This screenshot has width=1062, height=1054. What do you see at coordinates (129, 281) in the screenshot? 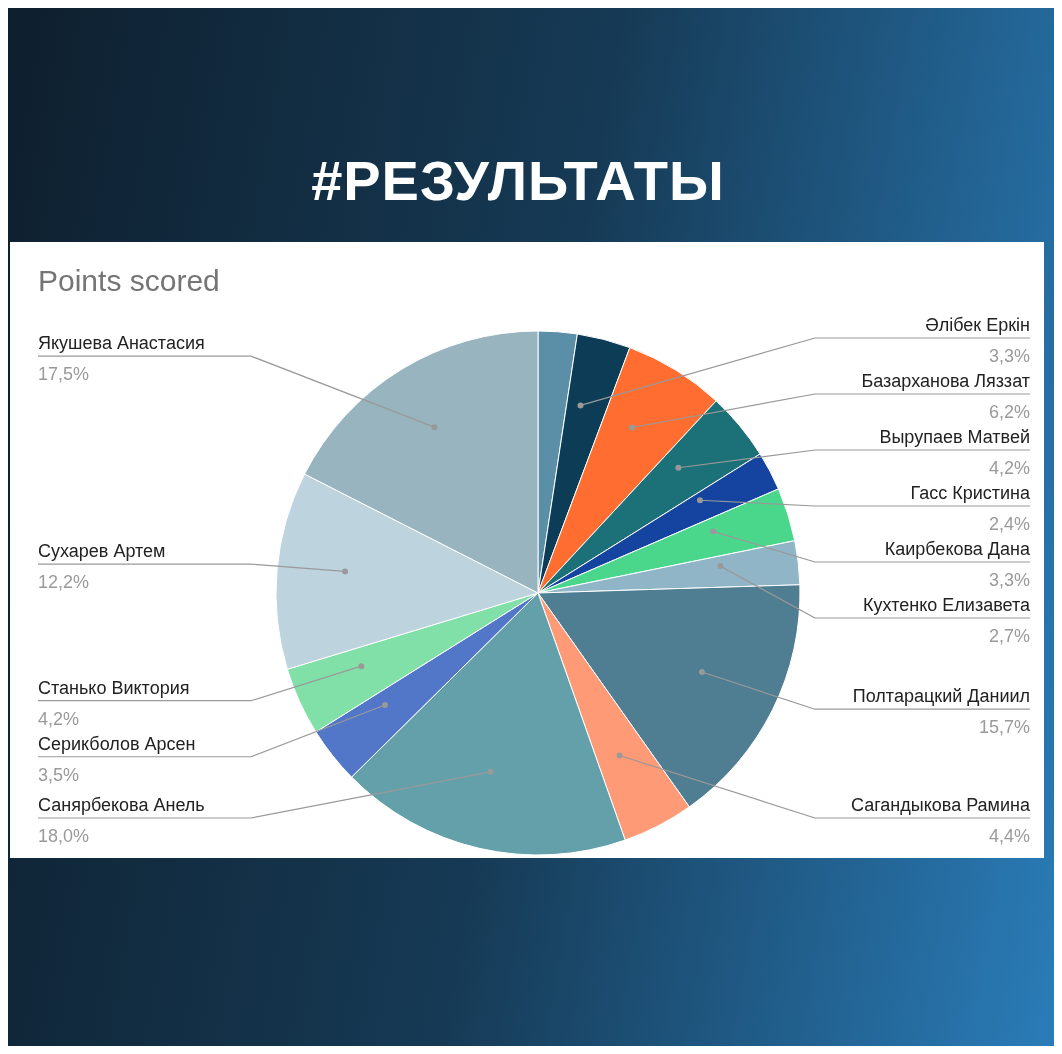
I see `chart-subtitle: Points scored` at bounding box center [129, 281].